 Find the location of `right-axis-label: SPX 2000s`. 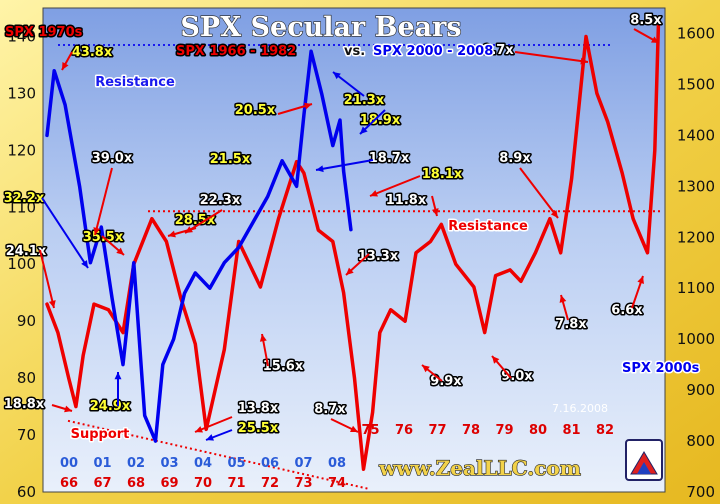

right-axis-label: SPX 2000s is located at coordinates (661, 368).